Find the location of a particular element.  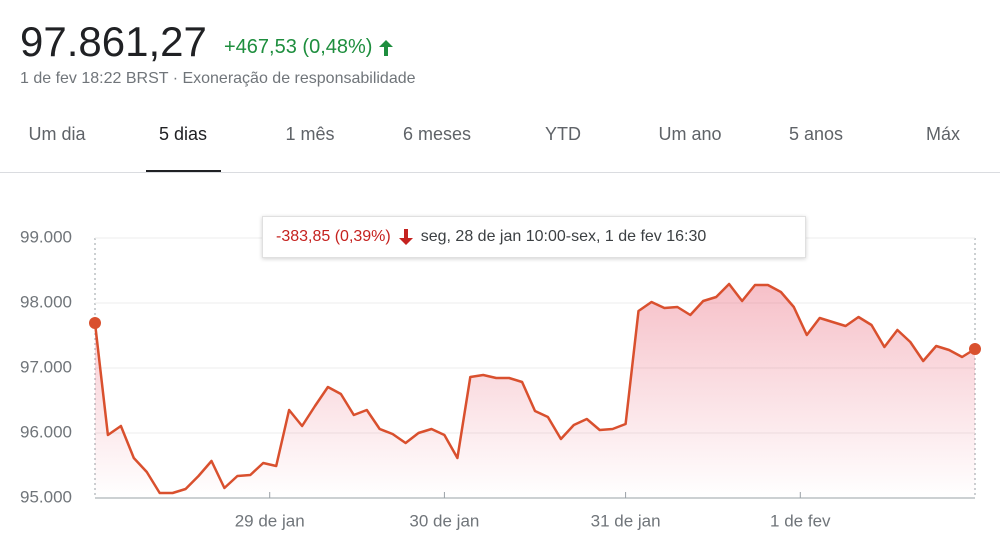

range-tab: Máx is located at coordinates (943, 134).